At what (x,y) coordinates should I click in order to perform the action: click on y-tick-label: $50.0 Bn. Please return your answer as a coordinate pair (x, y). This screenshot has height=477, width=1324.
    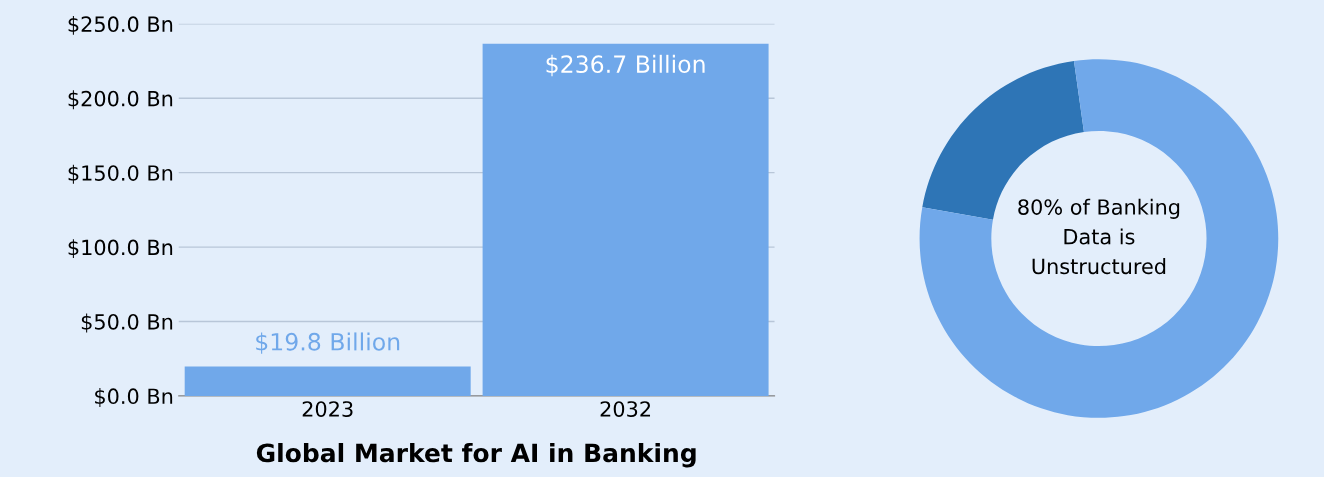
    Looking at the image, I should click on (127, 323).